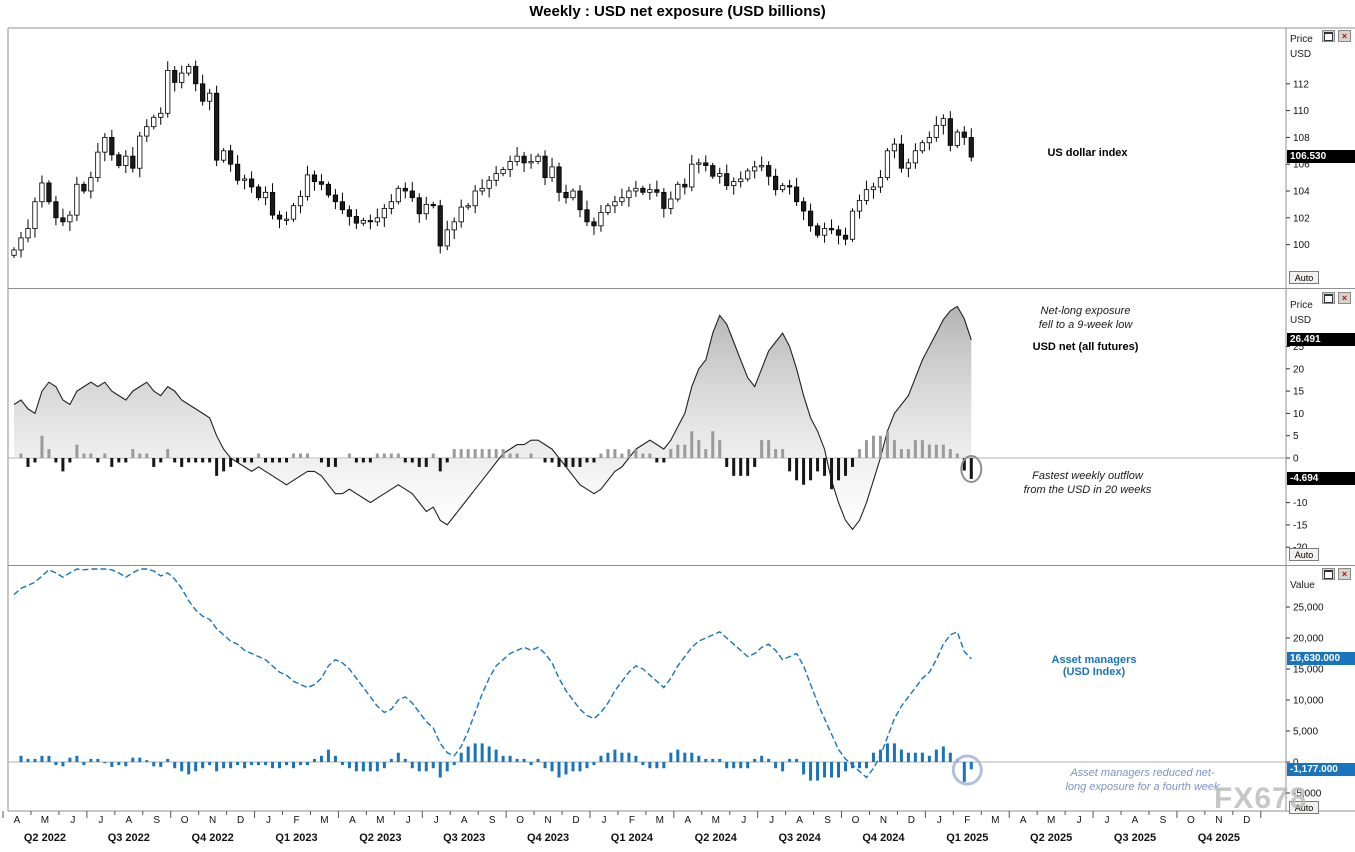 This screenshot has height=852, width=1355. What do you see at coordinates (492, 820) in the screenshot?
I see `month-label: S` at bounding box center [492, 820].